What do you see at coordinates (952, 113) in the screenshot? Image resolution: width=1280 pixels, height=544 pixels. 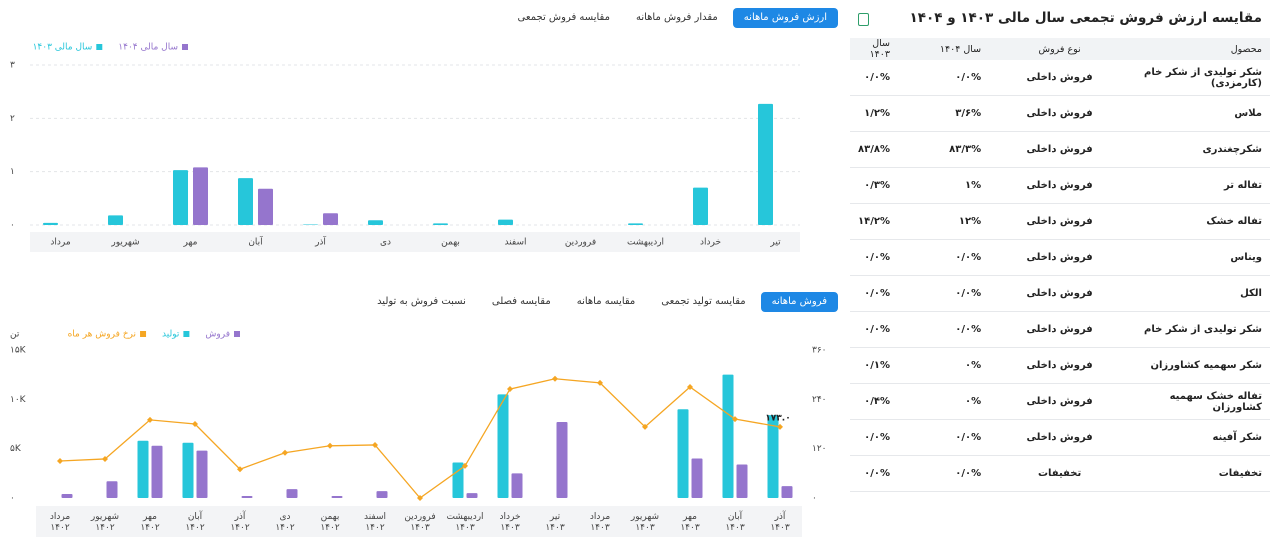 I see `table-cell: ۳/۶%` at bounding box center [952, 113].